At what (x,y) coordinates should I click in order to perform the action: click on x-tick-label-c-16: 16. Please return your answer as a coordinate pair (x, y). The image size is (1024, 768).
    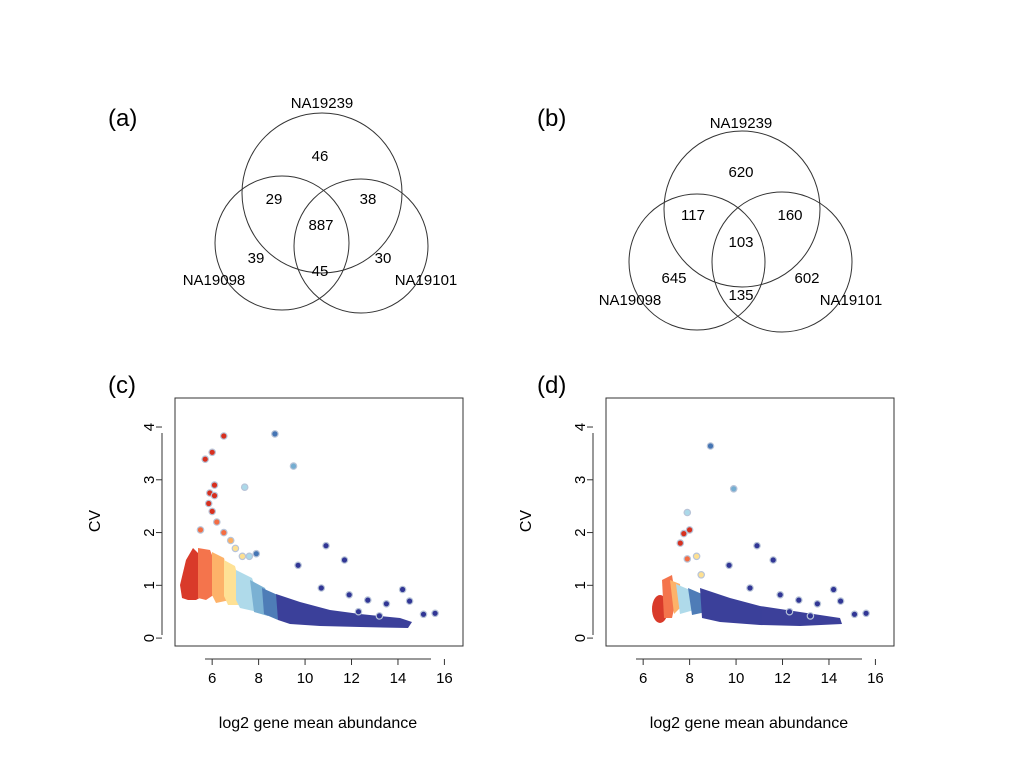
    Looking at the image, I should click on (444, 678).